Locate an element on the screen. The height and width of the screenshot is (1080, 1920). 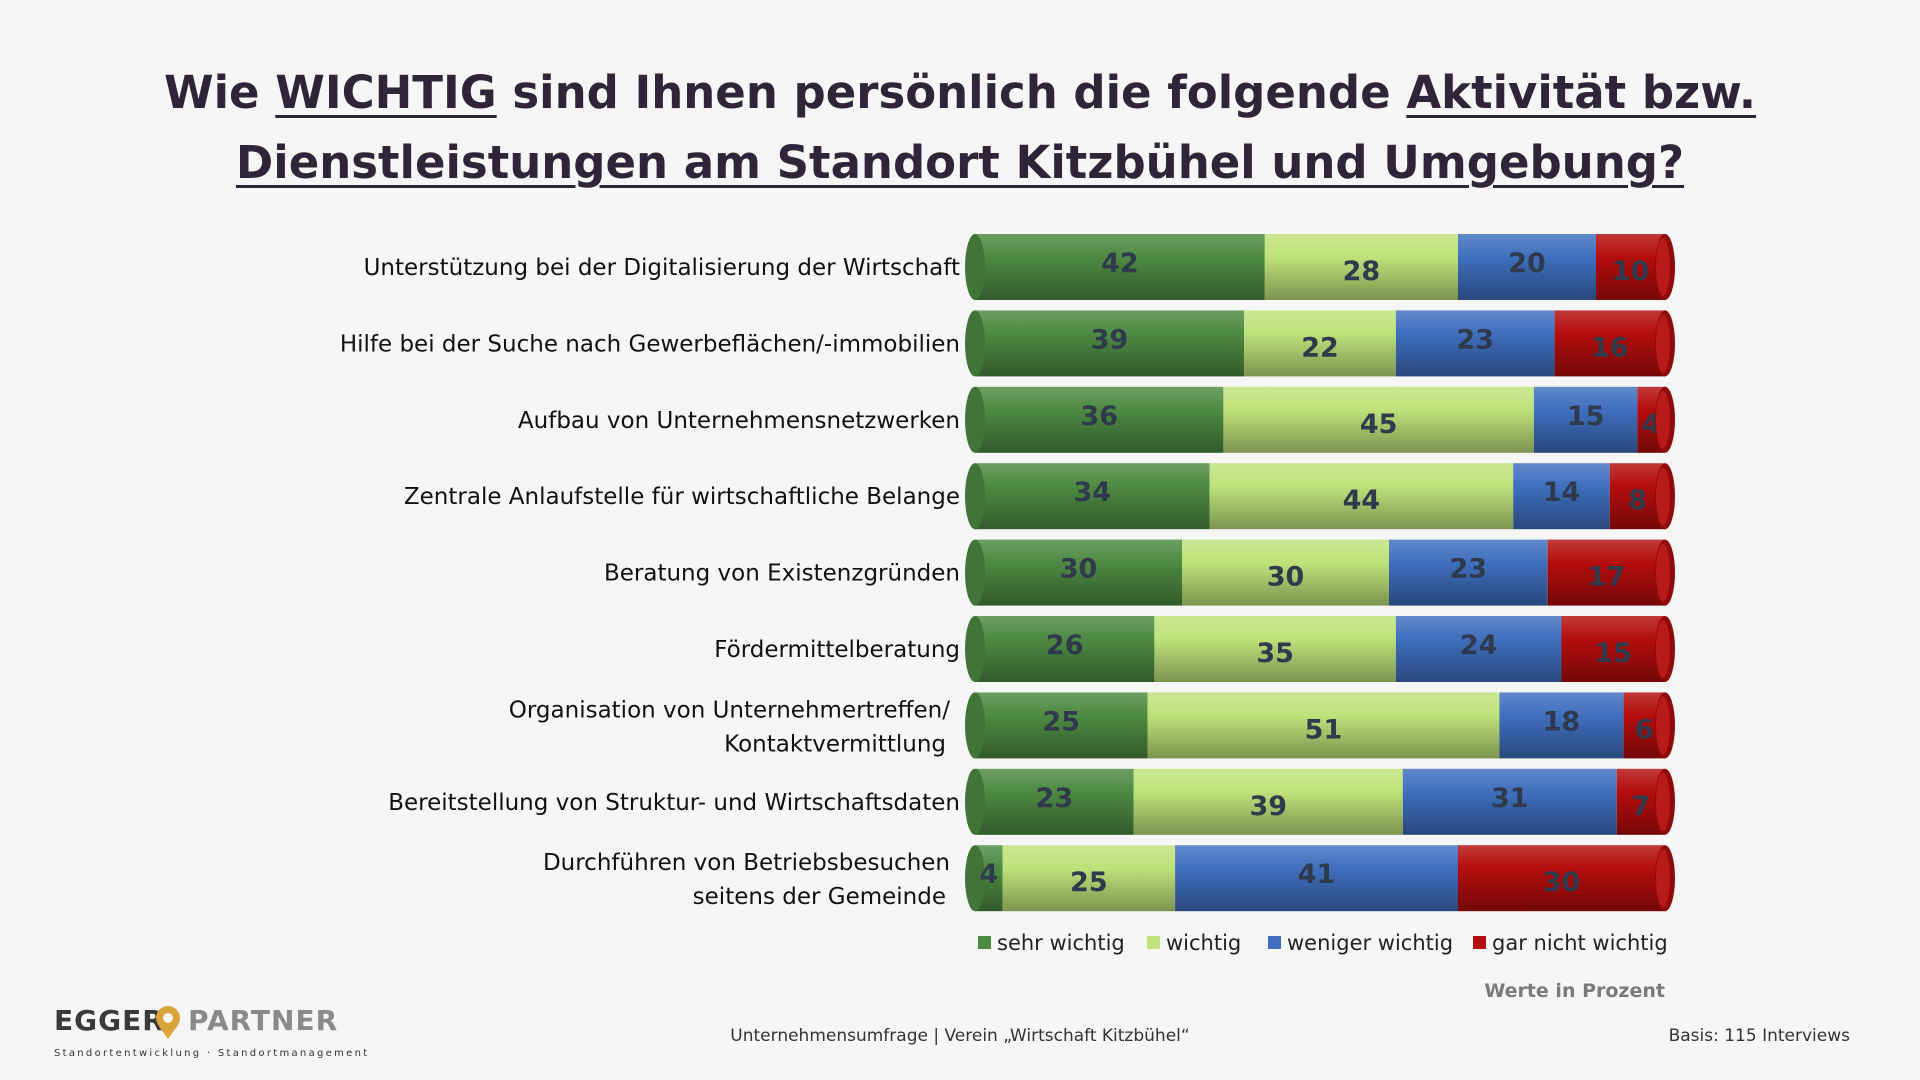
value-label: 24 is located at coordinates (1479, 645).